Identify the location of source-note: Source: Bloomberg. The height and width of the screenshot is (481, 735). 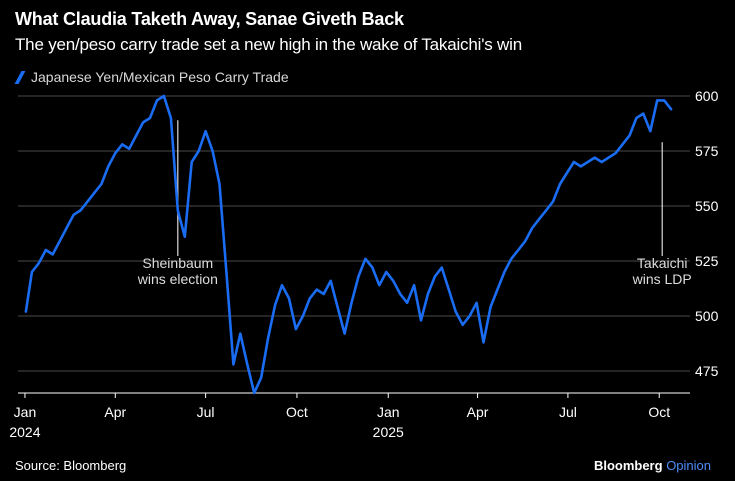
(71, 465).